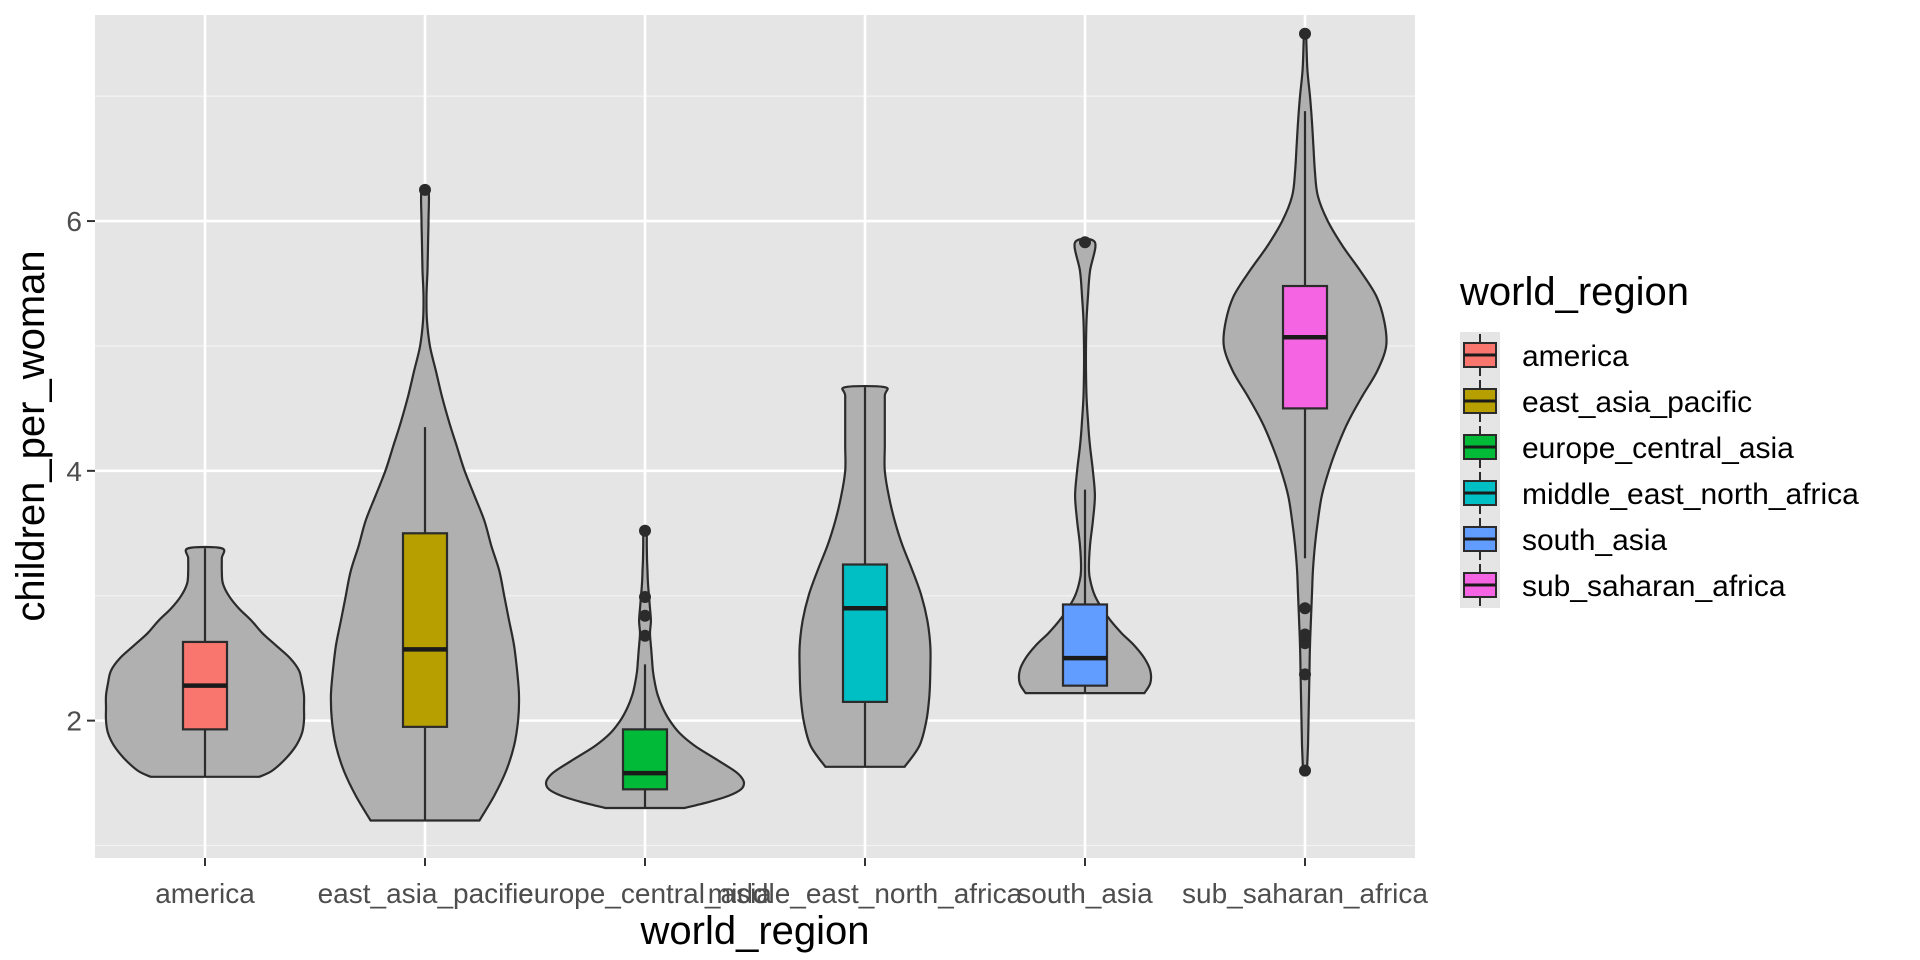 The height and width of the screenshot is (960, 1920). What do you see at coordinates (425, 893) in the screenshot?
I see `x-tick-label: east_asia_pacific` at bounding box center [425, 893].